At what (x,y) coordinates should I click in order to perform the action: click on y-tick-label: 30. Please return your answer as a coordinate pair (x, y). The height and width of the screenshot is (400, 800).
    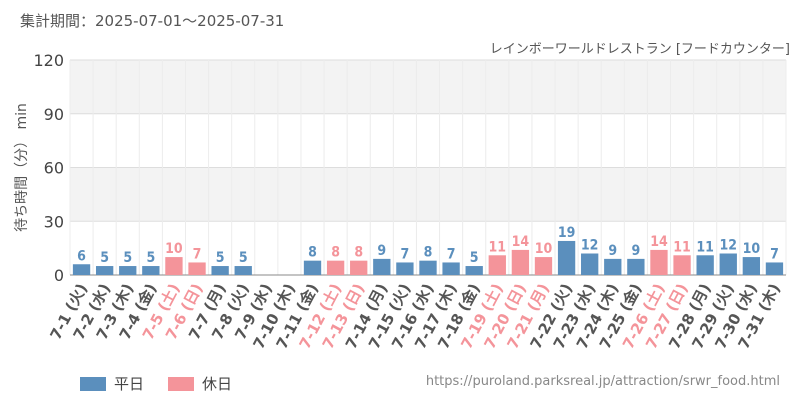
    Looking at the image, I should click on (54, 221).